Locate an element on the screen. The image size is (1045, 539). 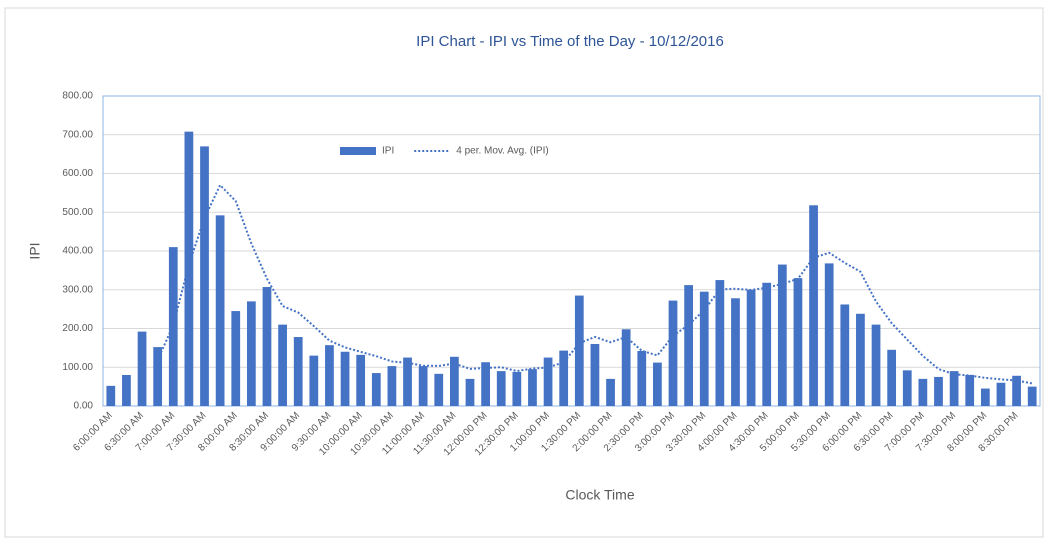
y-tick-label: 800.00 is located at coordinates (77, 96).